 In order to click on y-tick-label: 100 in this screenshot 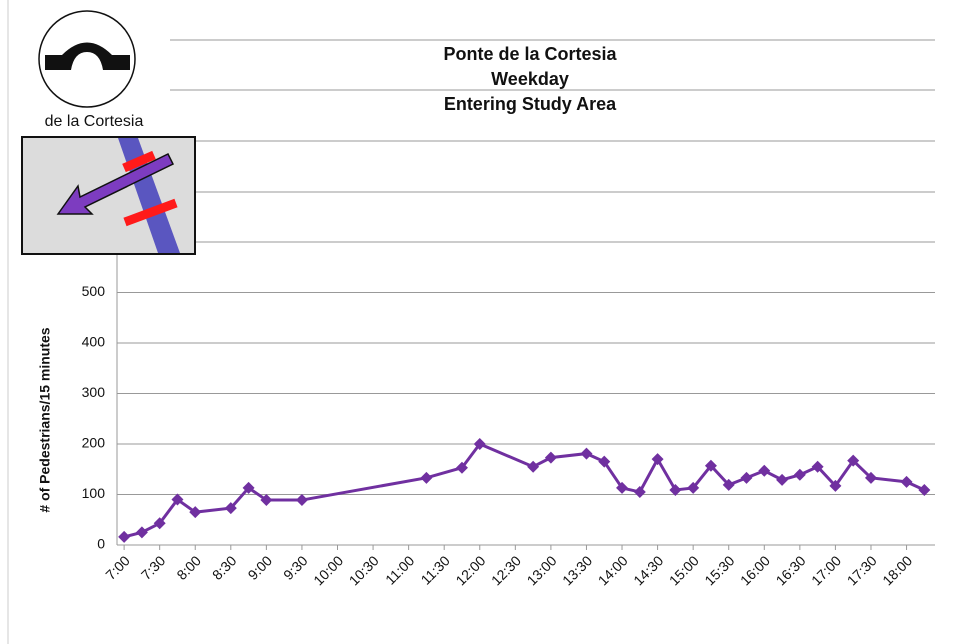, I will do `click(94, 493)`.